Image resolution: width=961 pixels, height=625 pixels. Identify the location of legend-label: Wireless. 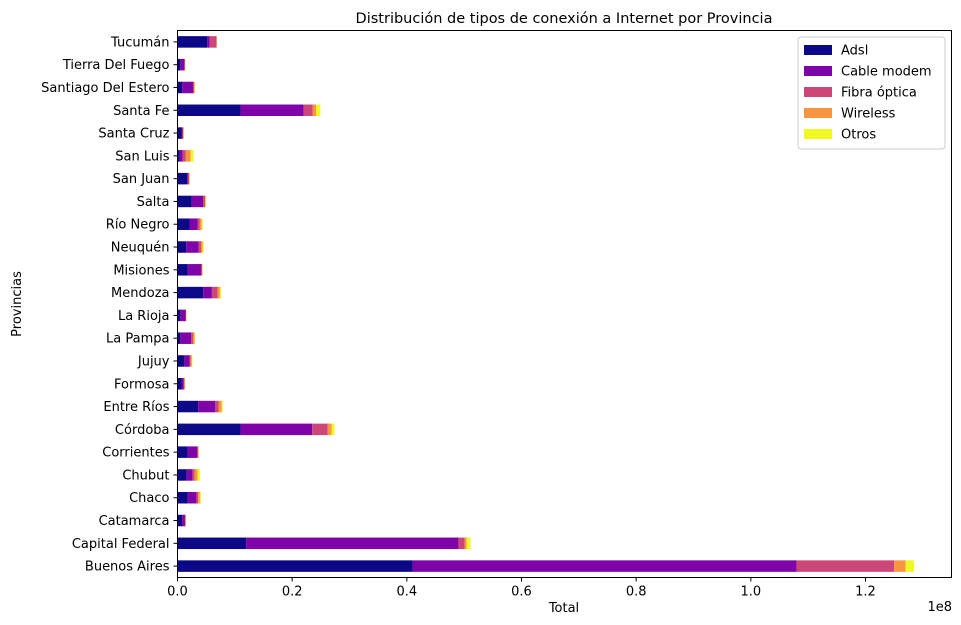
(868, 114).